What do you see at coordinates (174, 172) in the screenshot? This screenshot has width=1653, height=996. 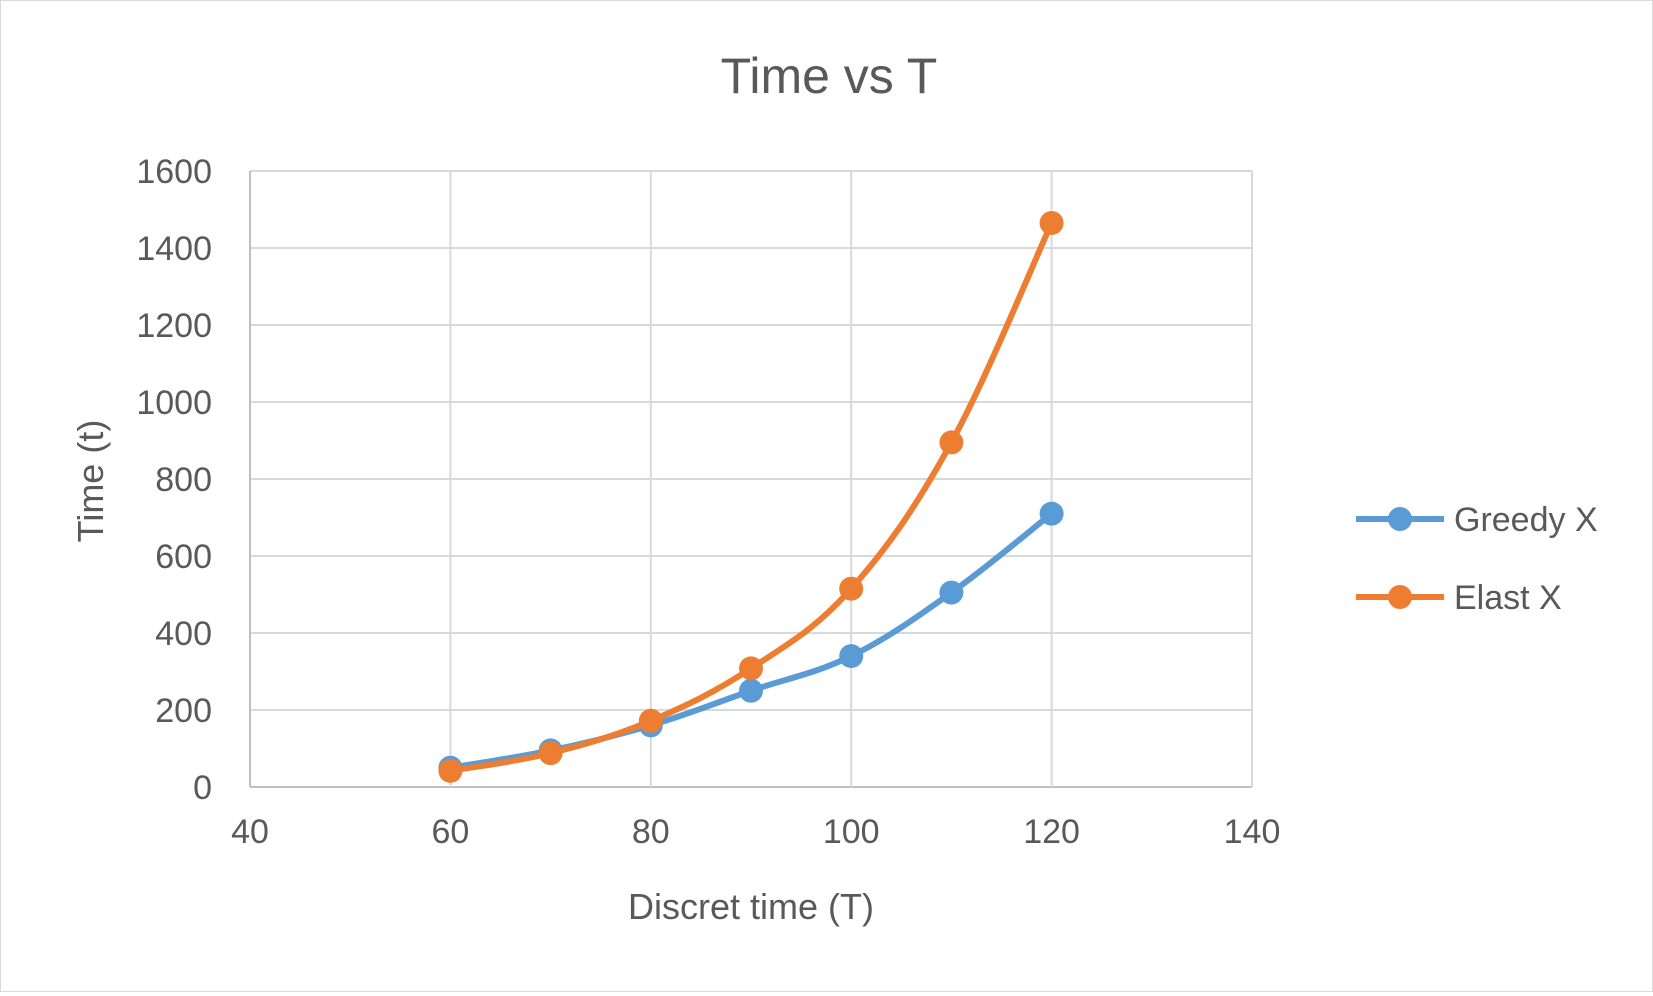 I see `y-tick-label: 1600` at bounding box center [174, 172].